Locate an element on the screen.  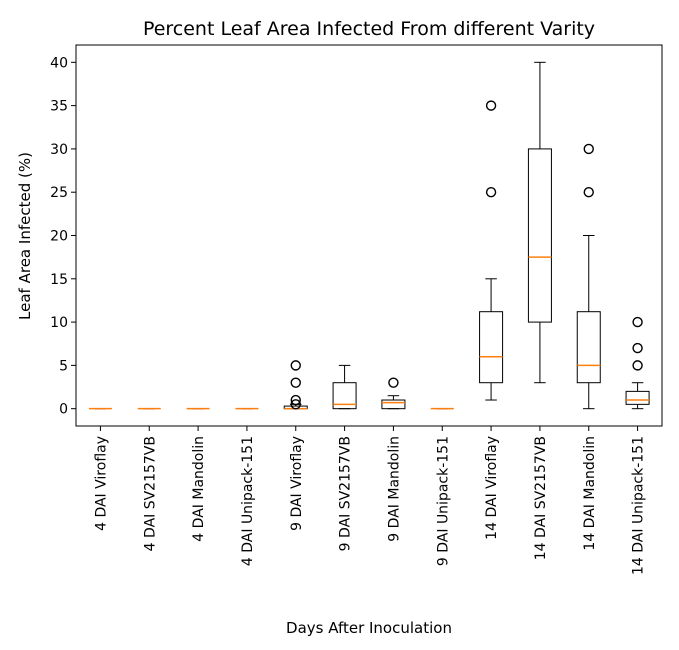
y-tick-label: 35 is located at coordinates (59, 107).